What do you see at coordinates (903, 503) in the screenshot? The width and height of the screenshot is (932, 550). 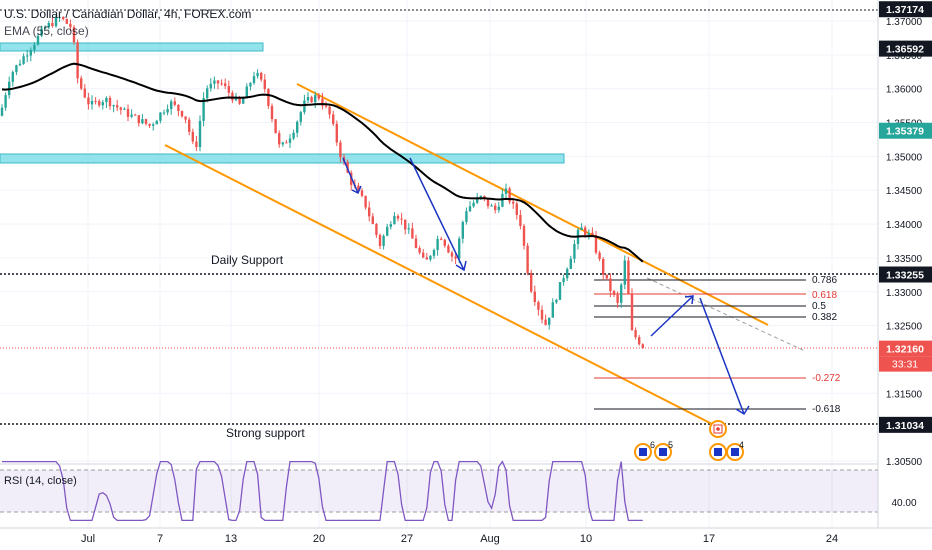 I see `rsi-axis-tick: 40.00` at bounding box center [903, 503].